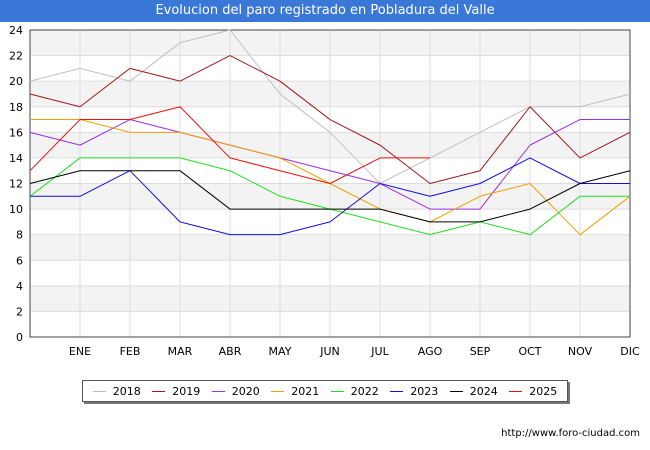 Image resolution: width=650 pixels, height=450 pixels. I want to click on y-tick-label: 2, so click(19, 311).